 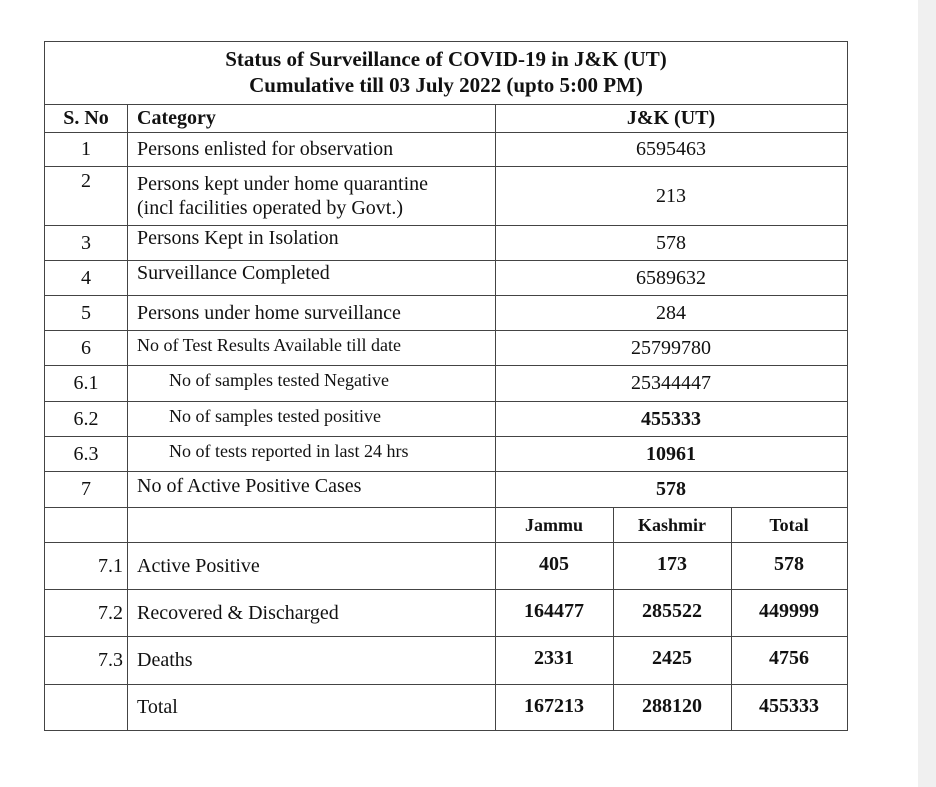 What do you see at coordinates (671, 524) in the screenshot?
I see `split-header-kashmir: Kashmir` at bounding box center [671, 524].